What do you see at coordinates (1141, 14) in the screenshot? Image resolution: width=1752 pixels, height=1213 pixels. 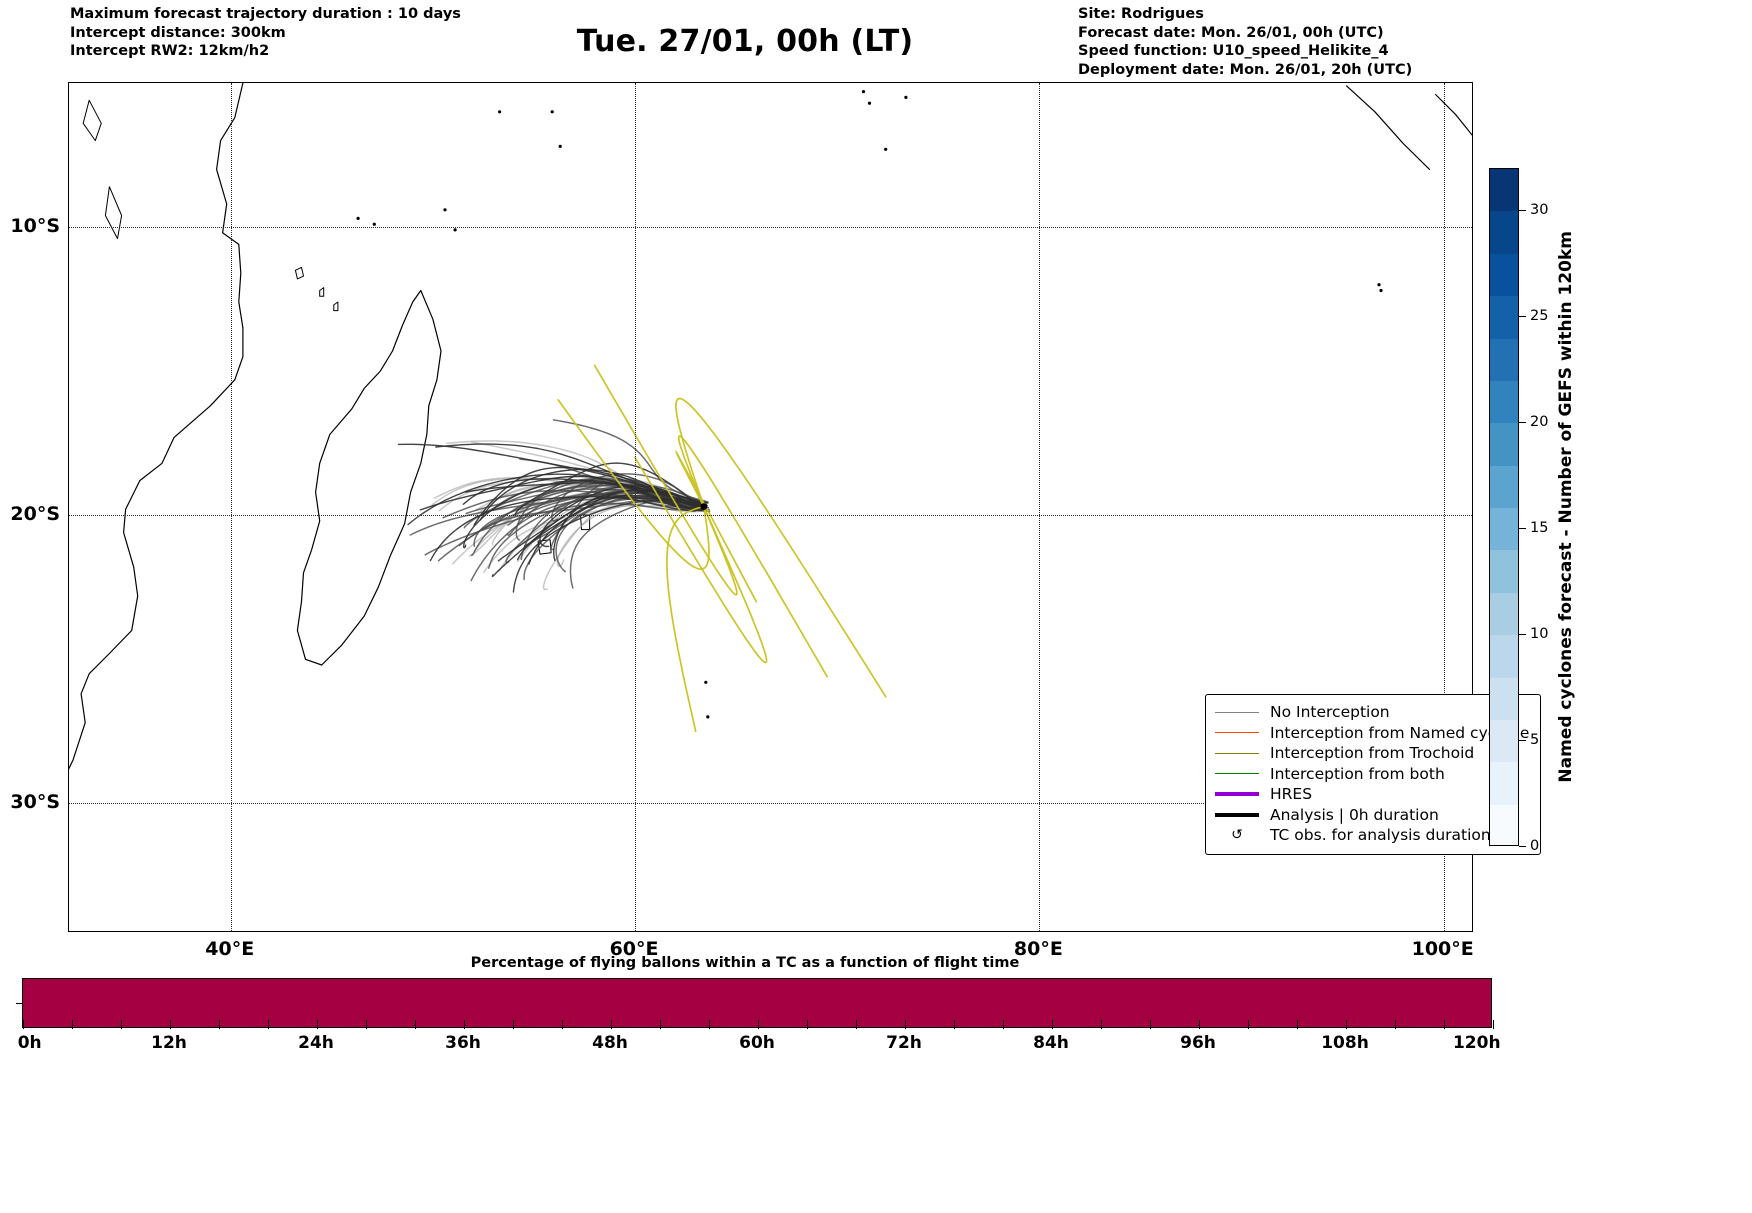 I see `header-site: Site: Rodrigues` at bounding box center [1141, 14].